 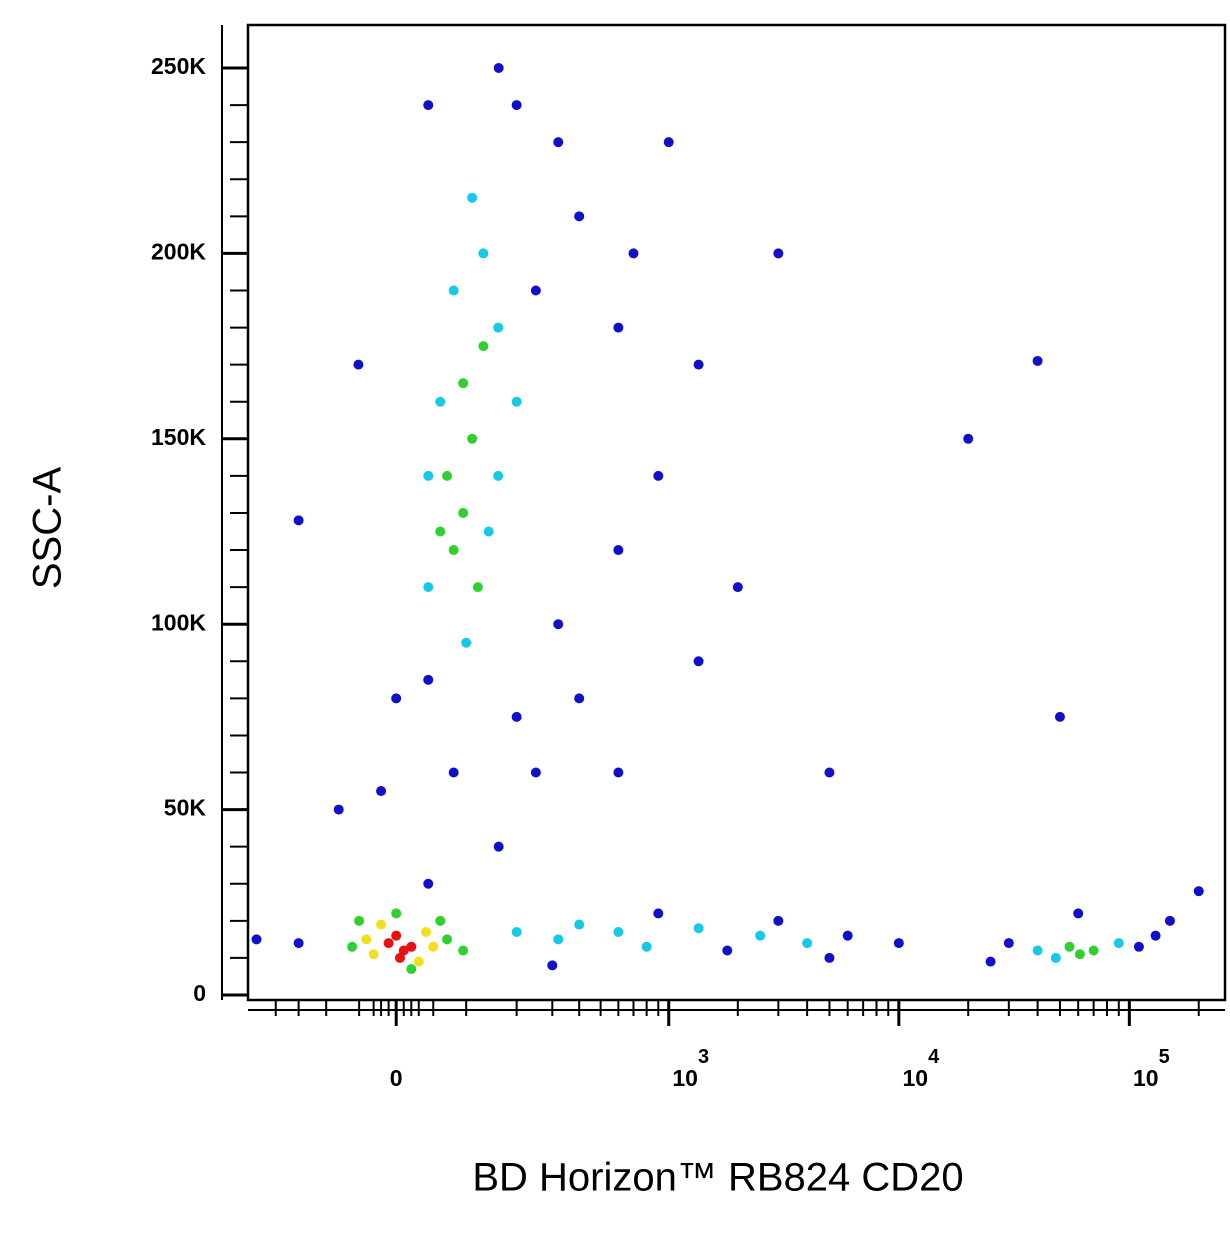 What do you see at coordinates (396, 1078) in the screenshot?
I see `x-tick-label: 0` at bounding box center [396, 1078].